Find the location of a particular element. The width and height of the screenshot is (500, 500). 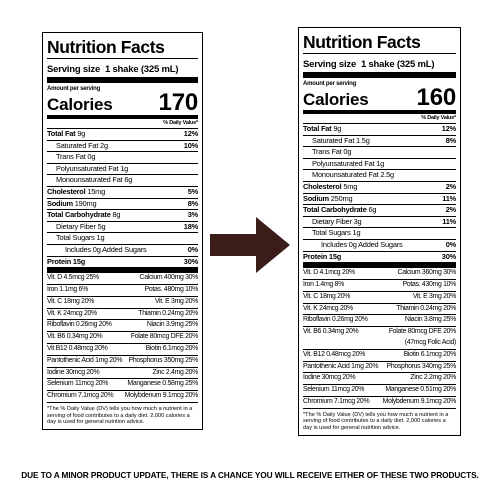

nutrient-amount: 2g is located at coordinates (104, 145).